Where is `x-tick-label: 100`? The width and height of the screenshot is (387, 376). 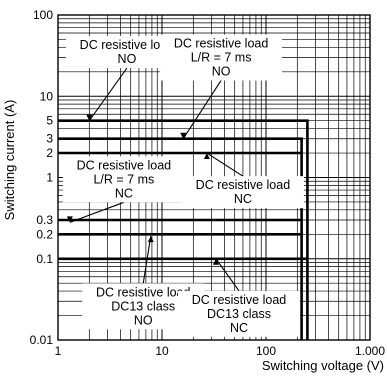 x-tick-label: 100 is located at coordinates (266, 351).